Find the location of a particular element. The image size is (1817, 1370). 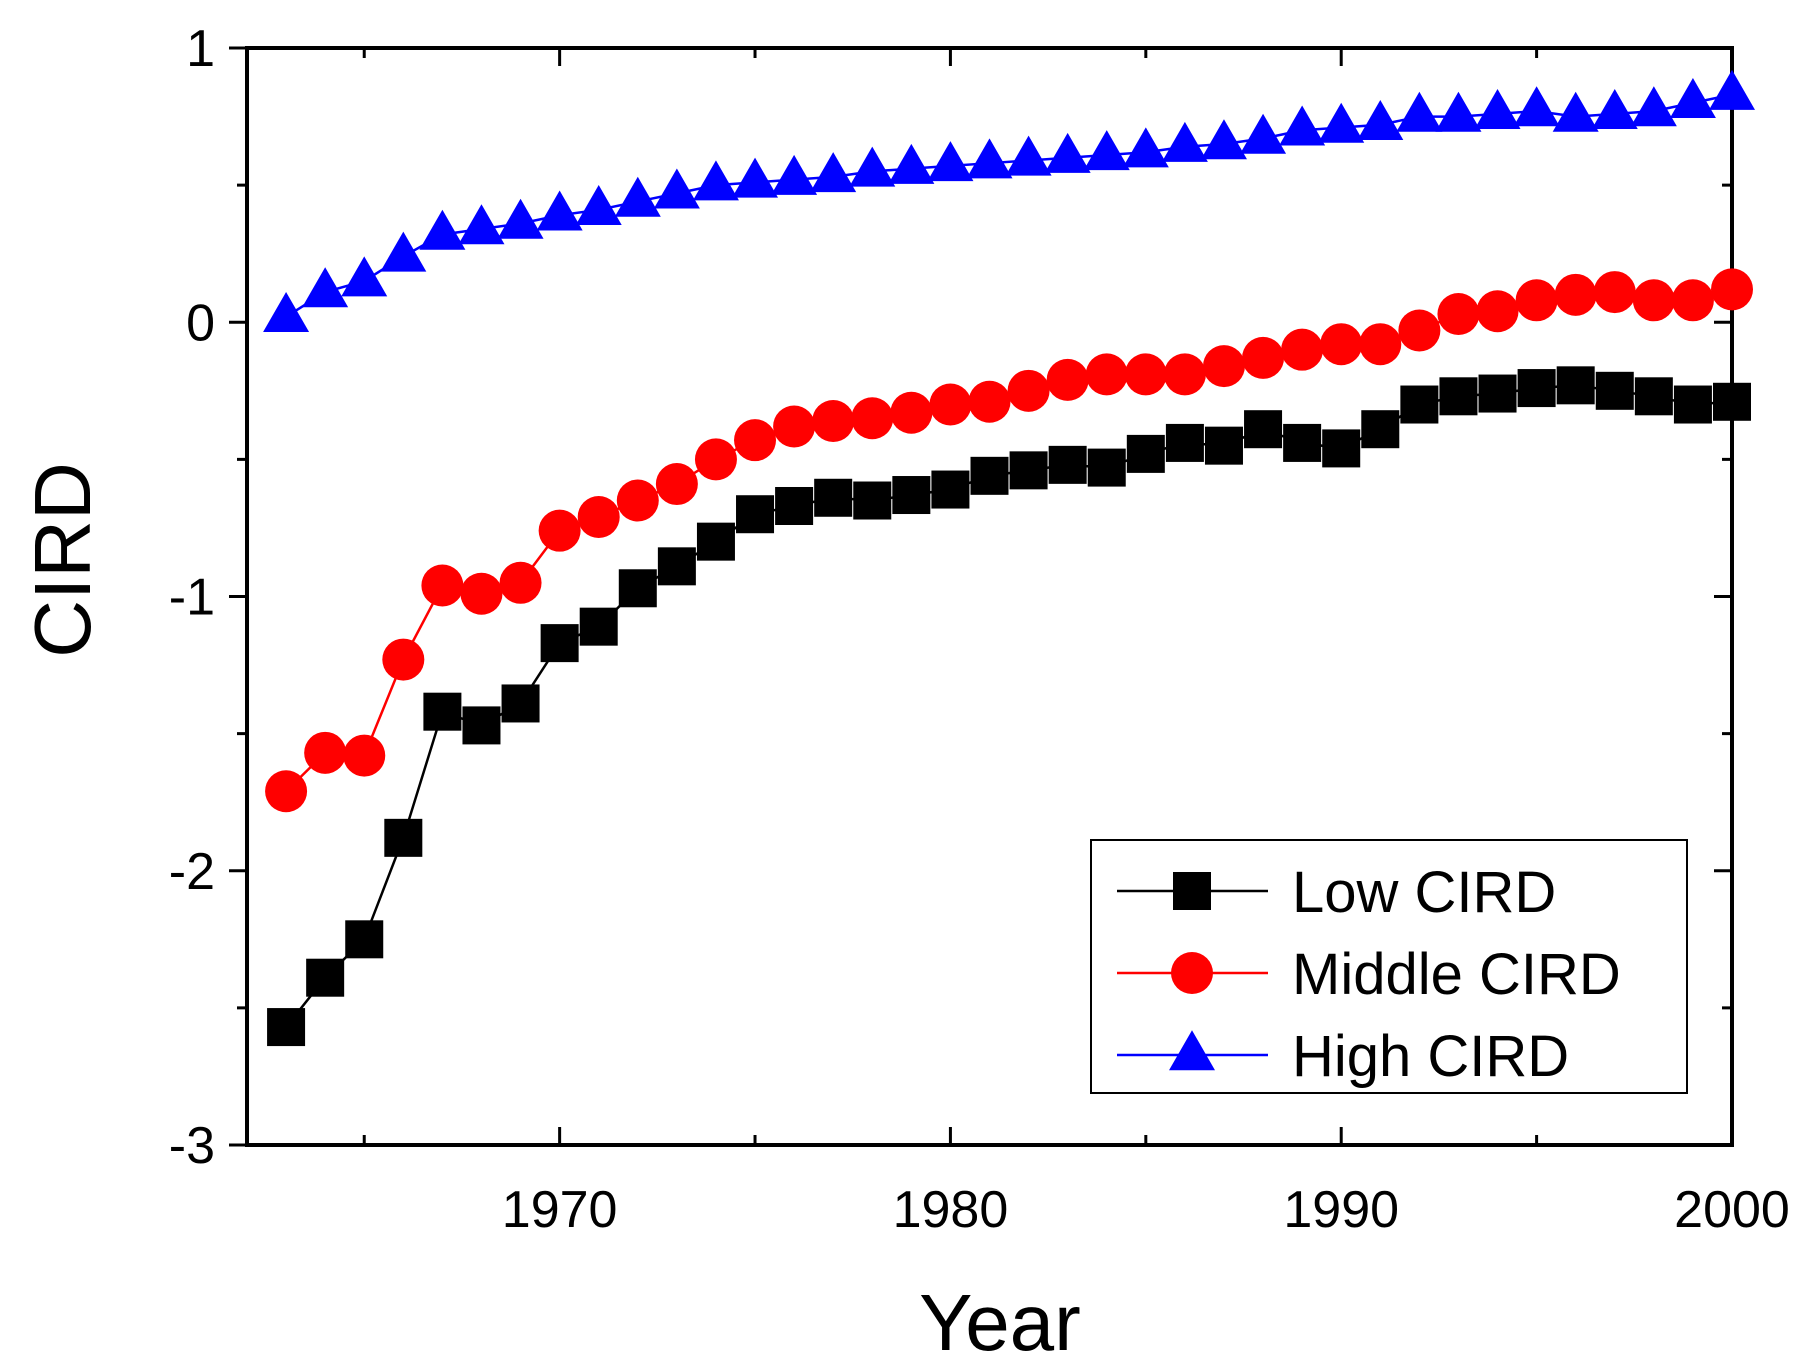

legend-label: High CIRD is located at coordinates (1430, 1056).